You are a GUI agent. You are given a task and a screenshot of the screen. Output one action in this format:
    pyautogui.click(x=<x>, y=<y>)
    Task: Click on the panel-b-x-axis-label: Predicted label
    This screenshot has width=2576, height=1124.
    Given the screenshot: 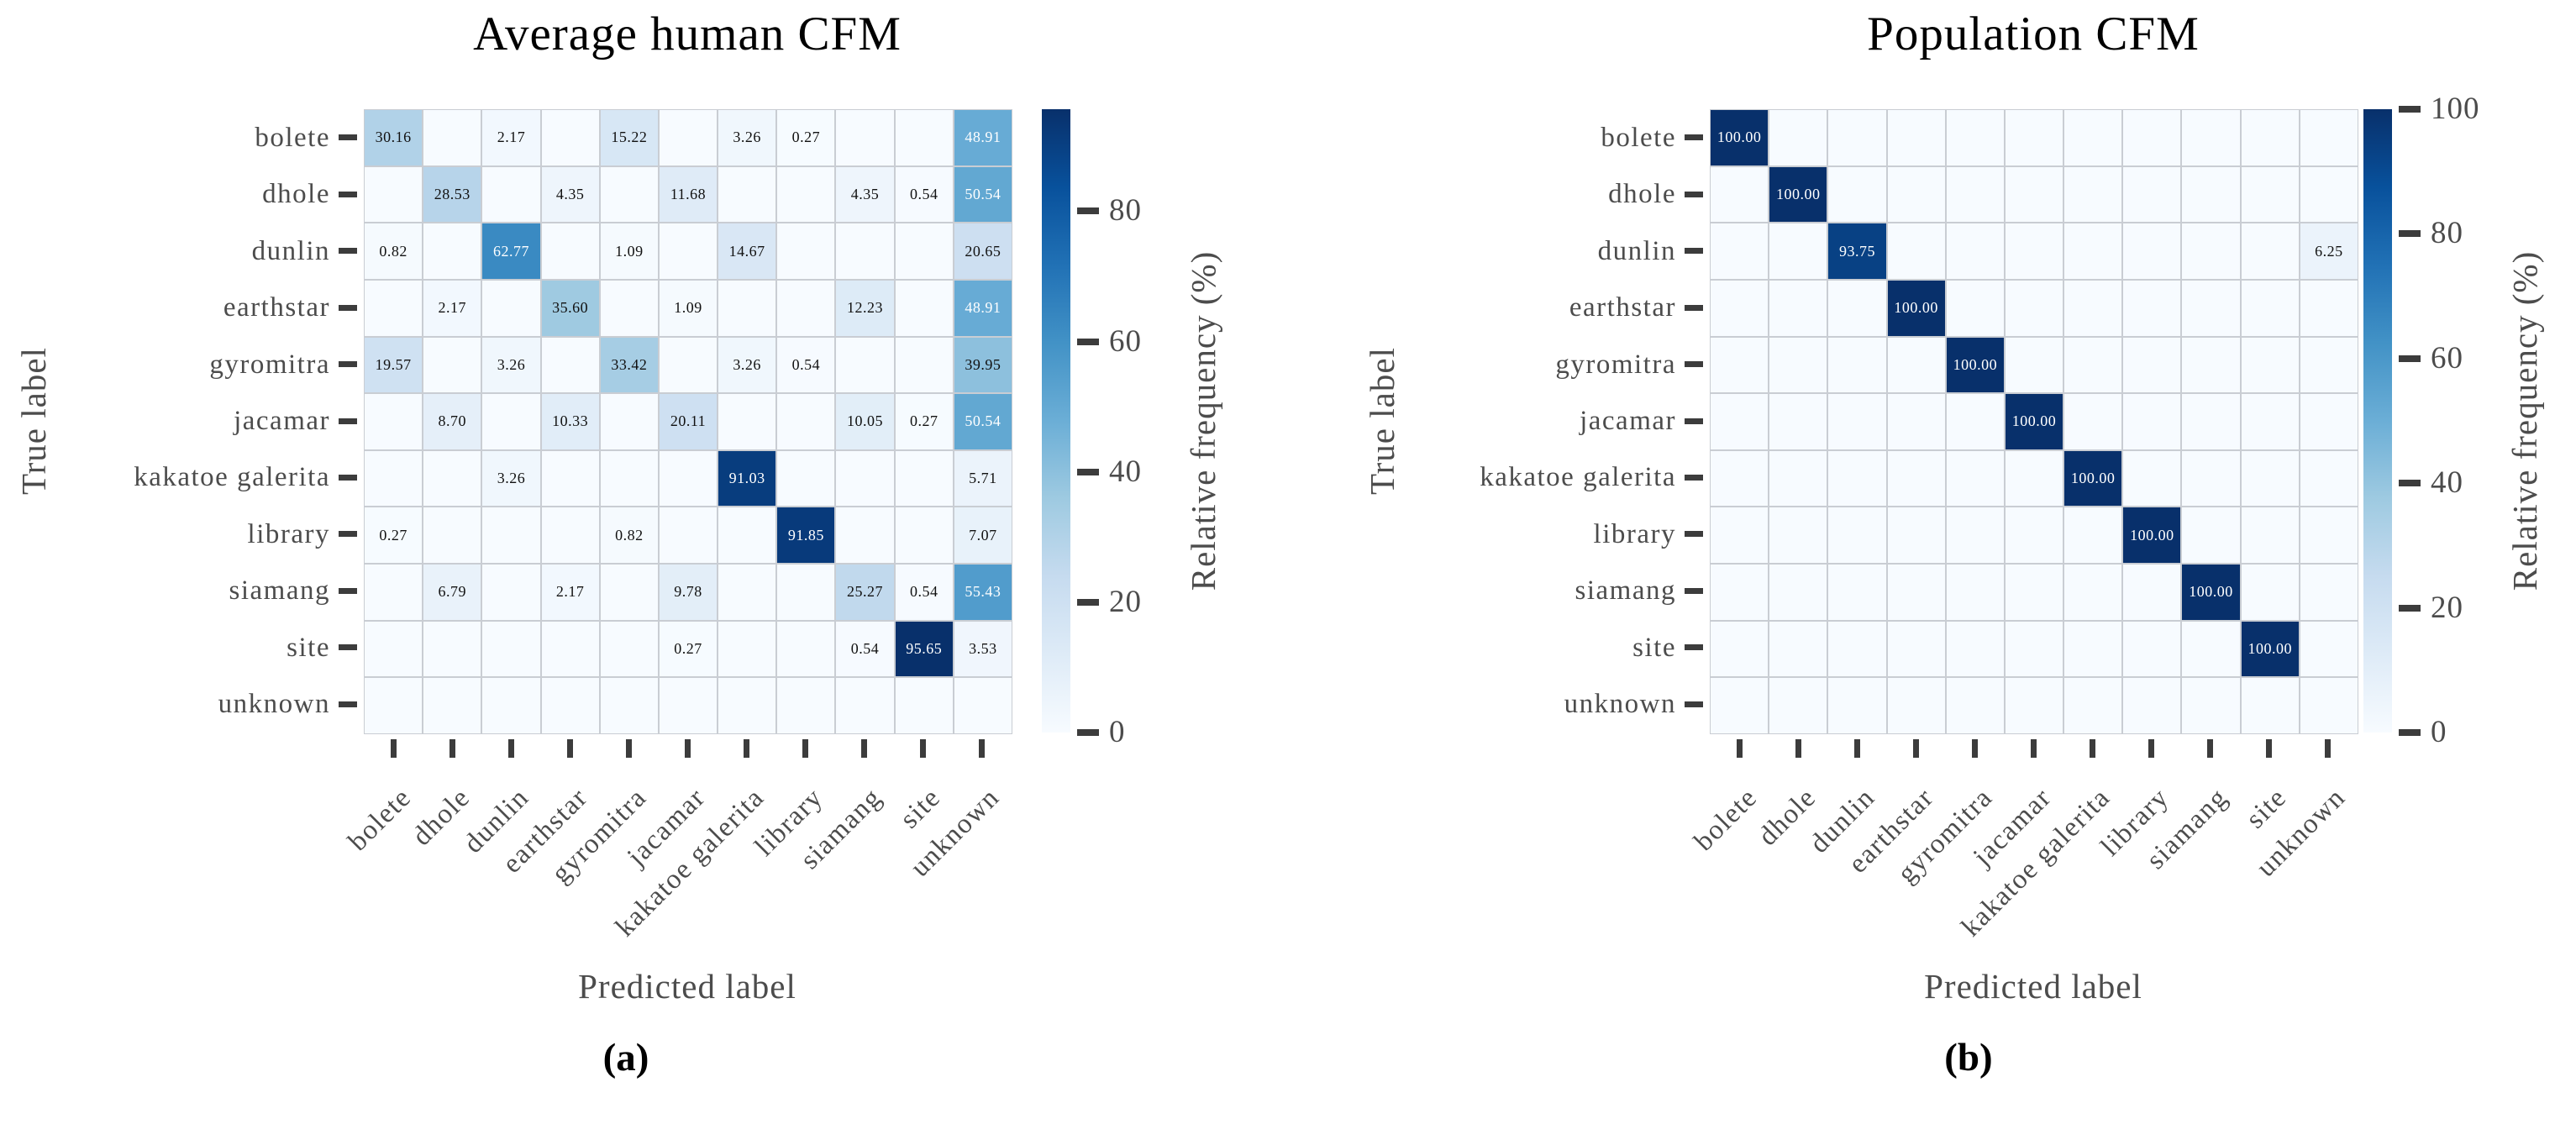 What is the action you would take?
    pyautogui.click(x=2033, y=986)
    